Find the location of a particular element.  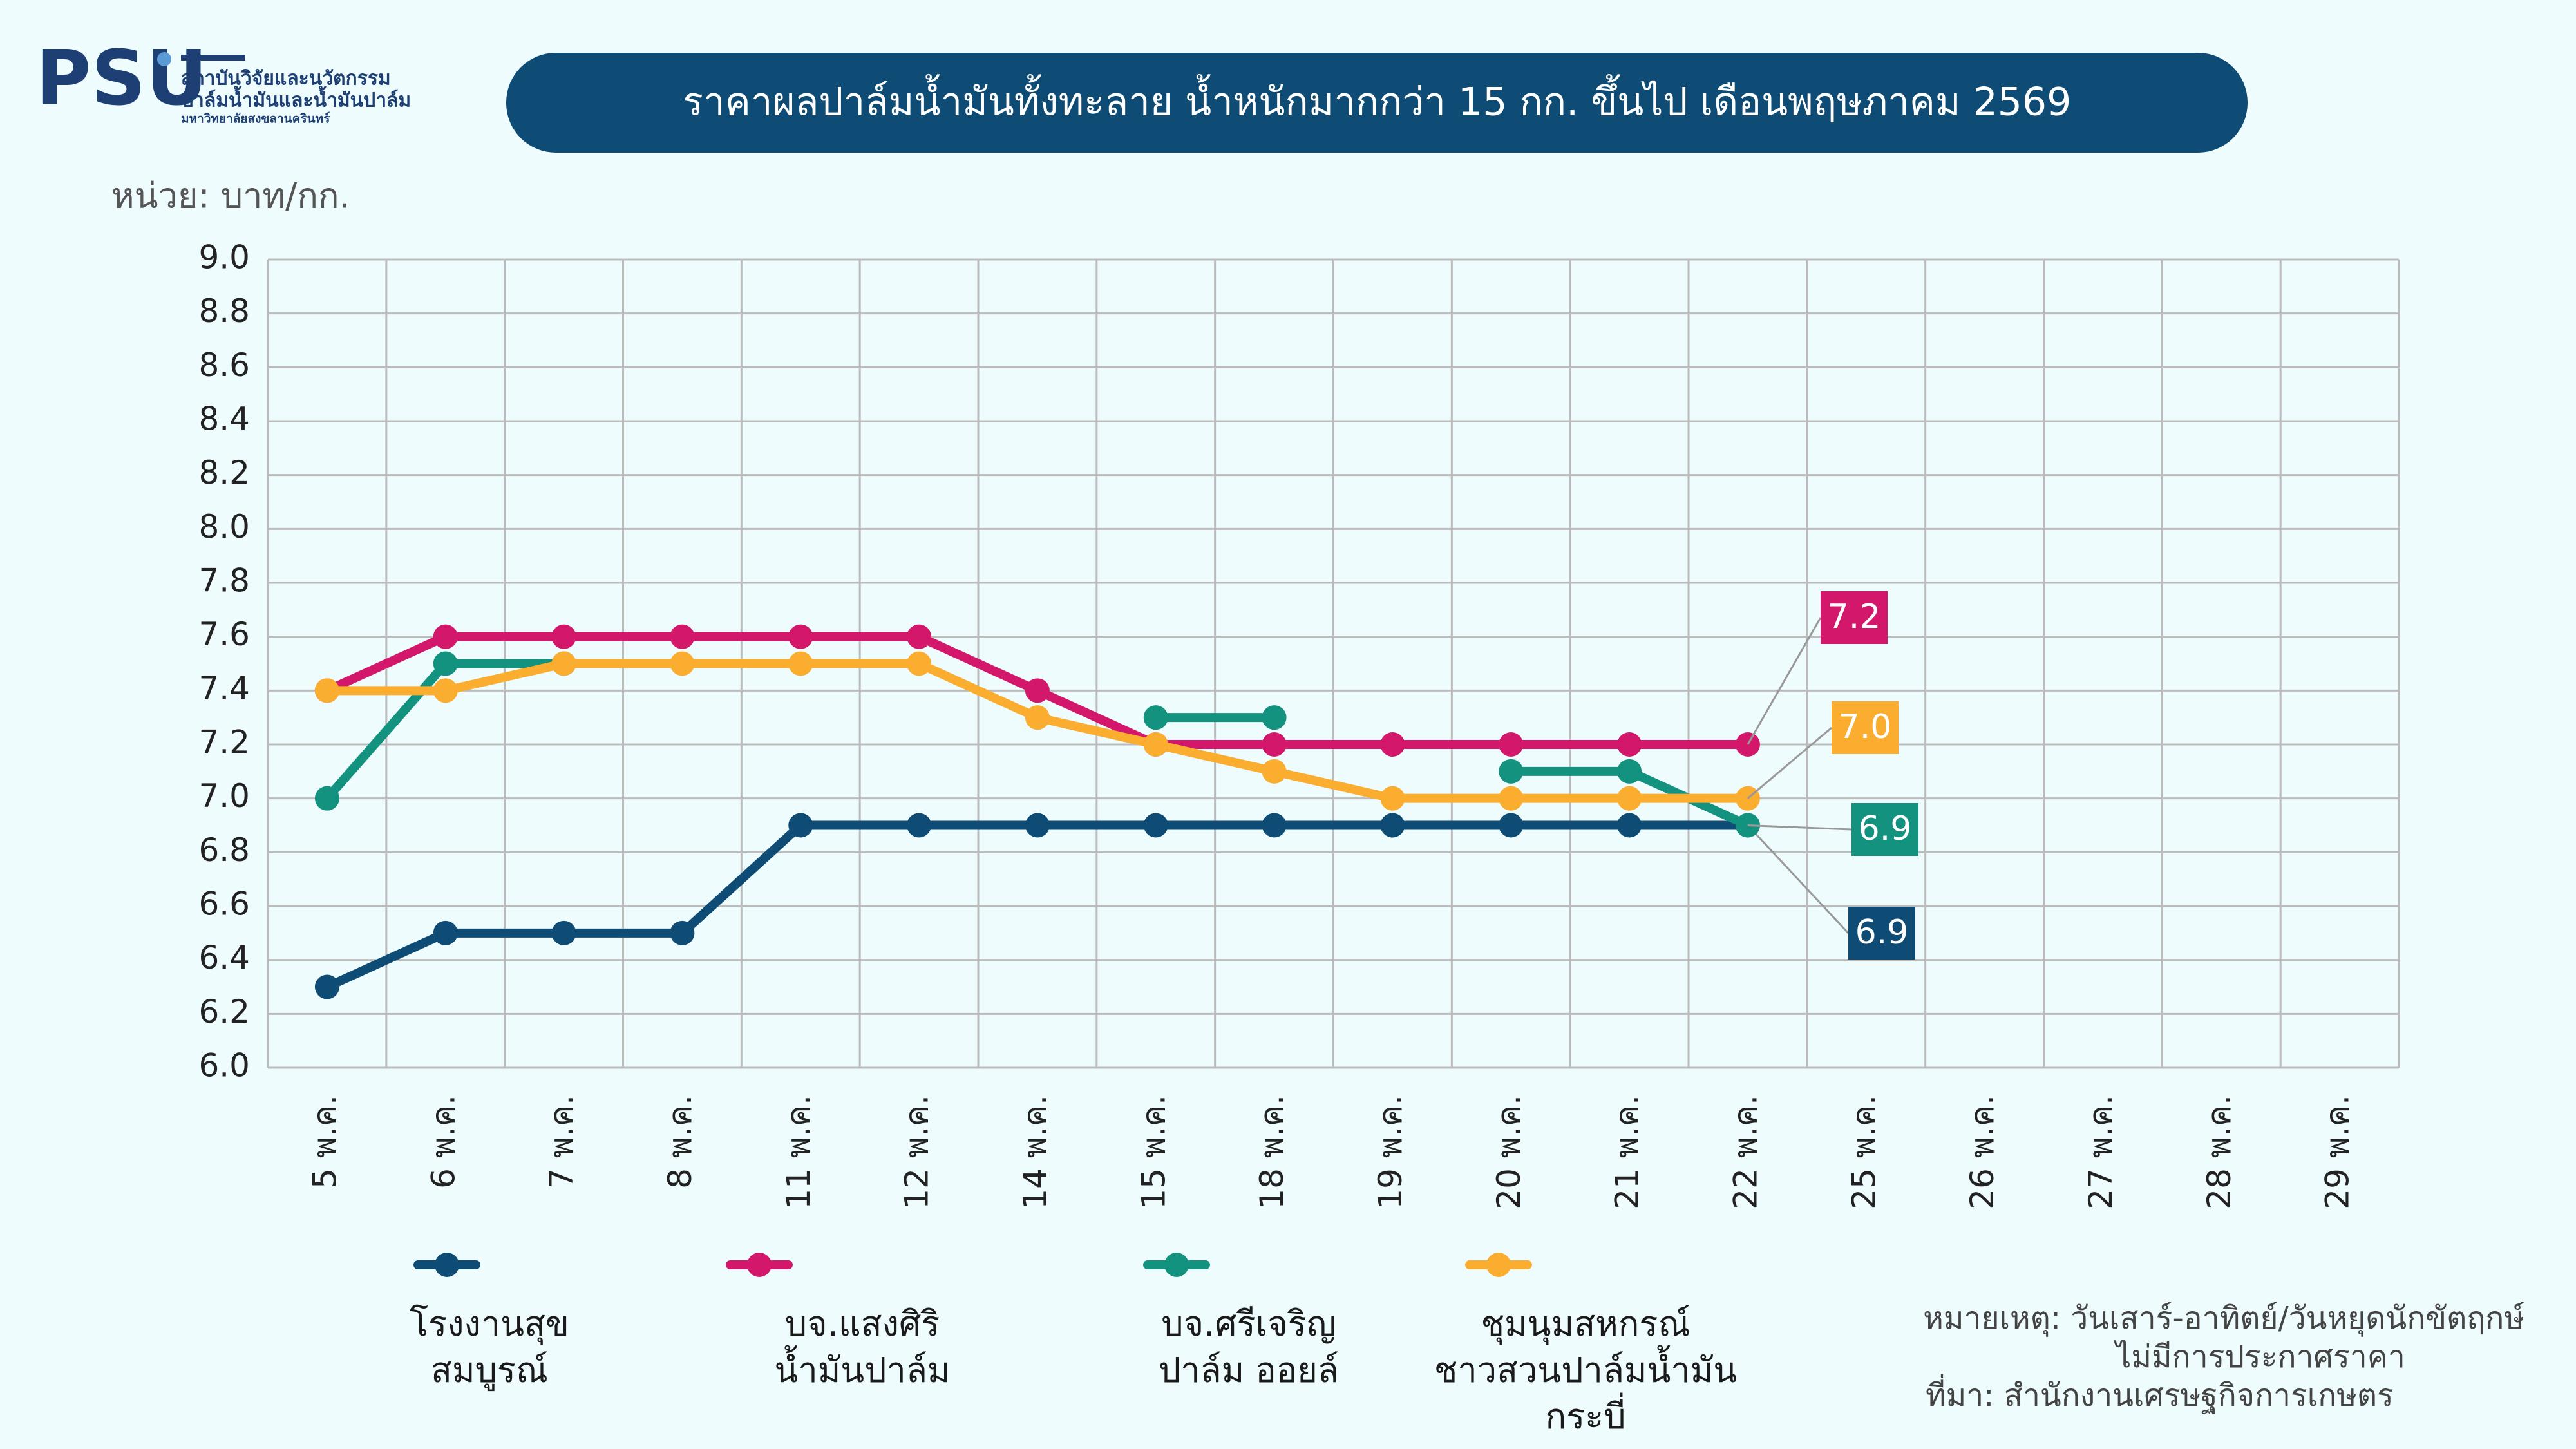

x-tick-label: 11 พ.ค. is located at coordinates (798, 1152).